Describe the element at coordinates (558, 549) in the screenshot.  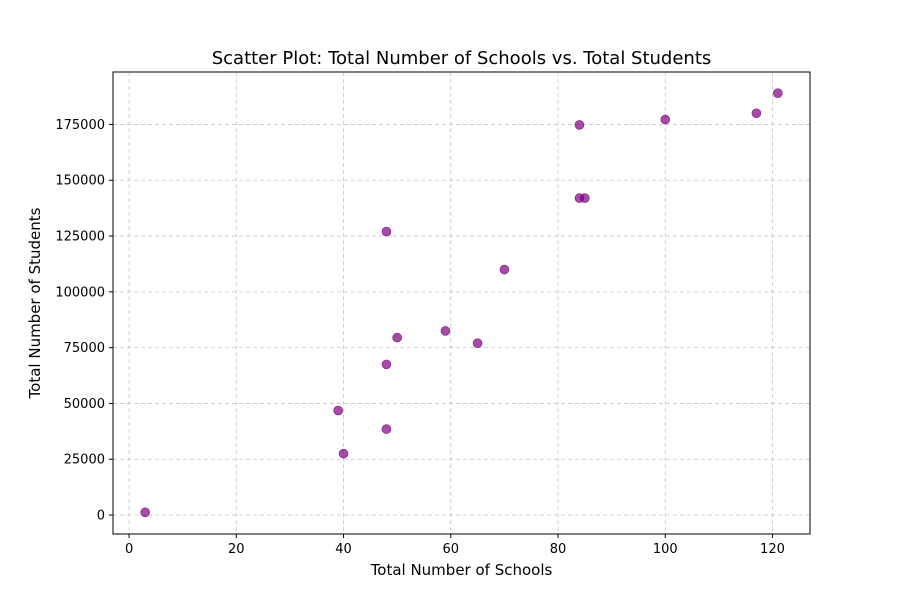
I see `x-tick-label: 80` at that location.